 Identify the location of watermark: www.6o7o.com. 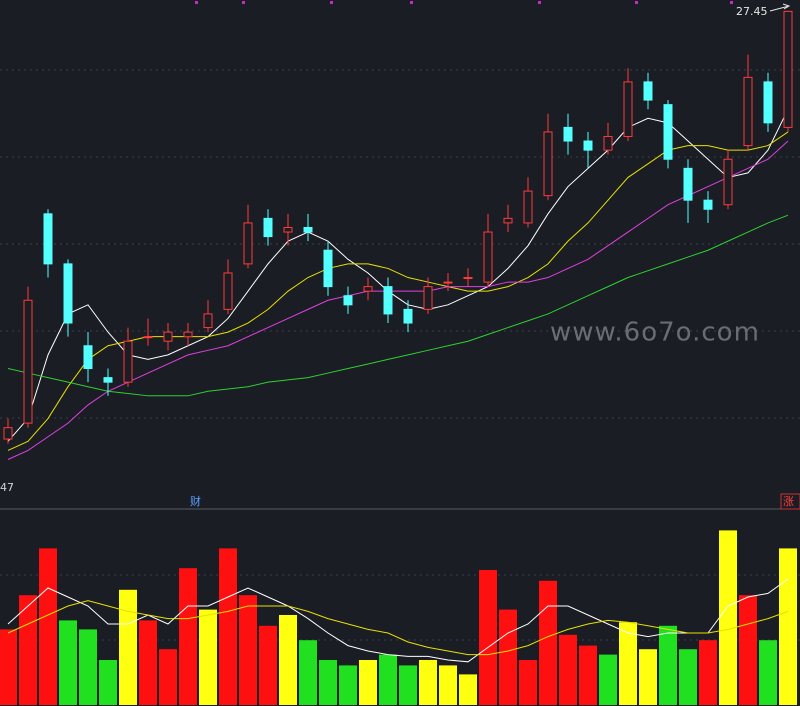
(655, 333).